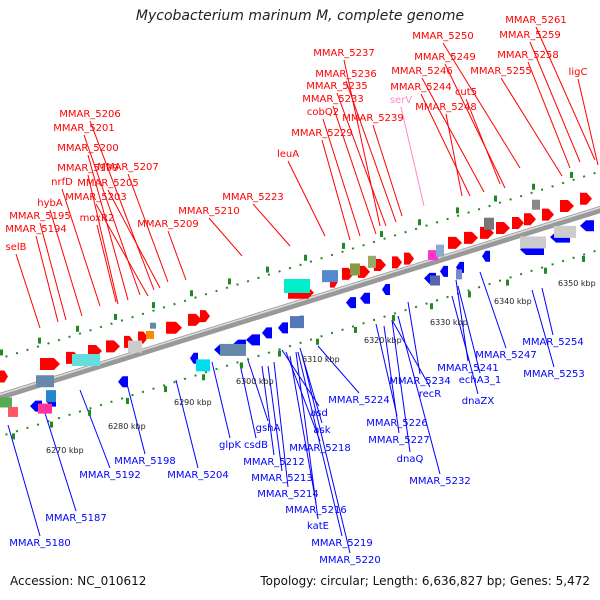  Describe the element at coordinates (36, 229) in the screenshot. I see `top-gene-label: MMAR_5194` at that location.